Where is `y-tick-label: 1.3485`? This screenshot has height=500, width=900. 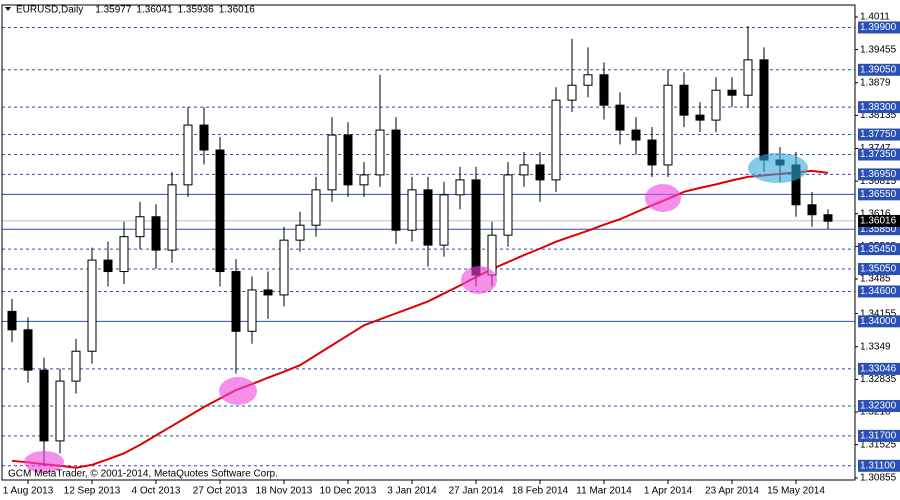 y-tick-label: 1.3485 is located at coordinates (875, 279).